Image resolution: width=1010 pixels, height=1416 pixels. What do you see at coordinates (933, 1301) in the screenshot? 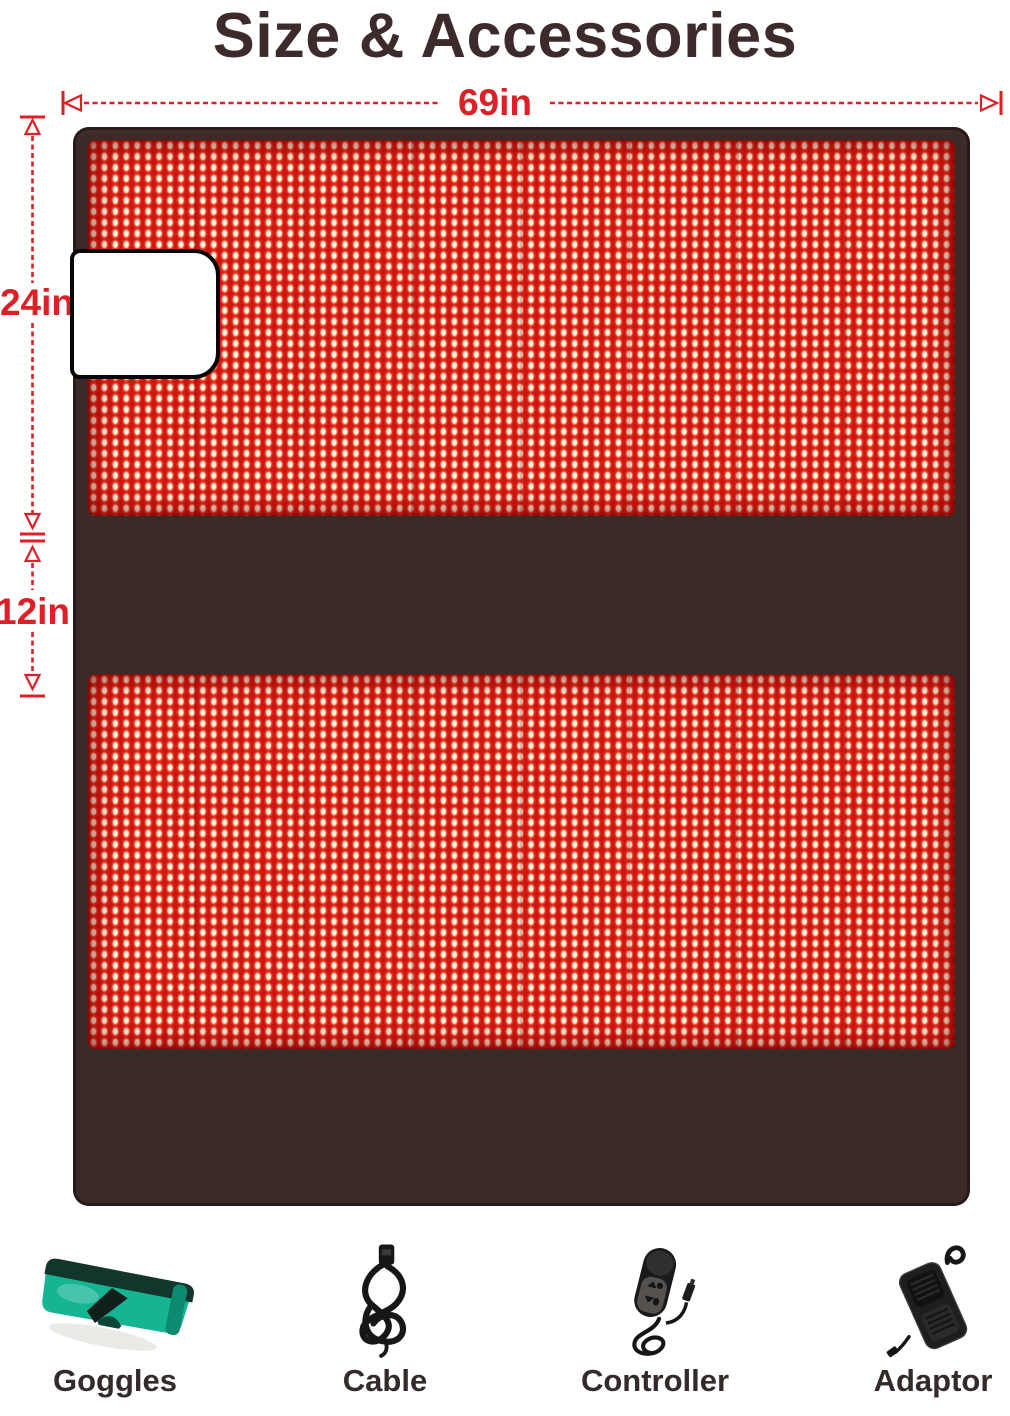
I see `adaptor-icon` at bounding box center [933, 1301].